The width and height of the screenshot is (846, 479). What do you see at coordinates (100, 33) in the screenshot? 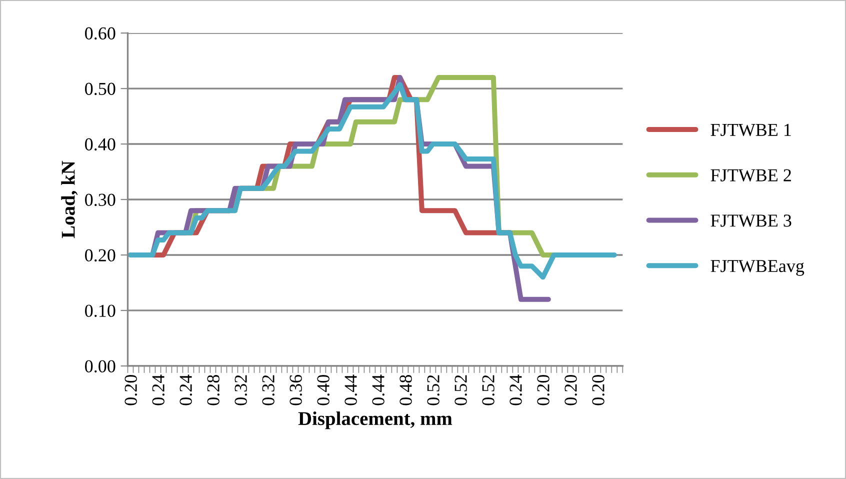
I see `y-tick-label: 0.60` at bounding box center [100, 33].